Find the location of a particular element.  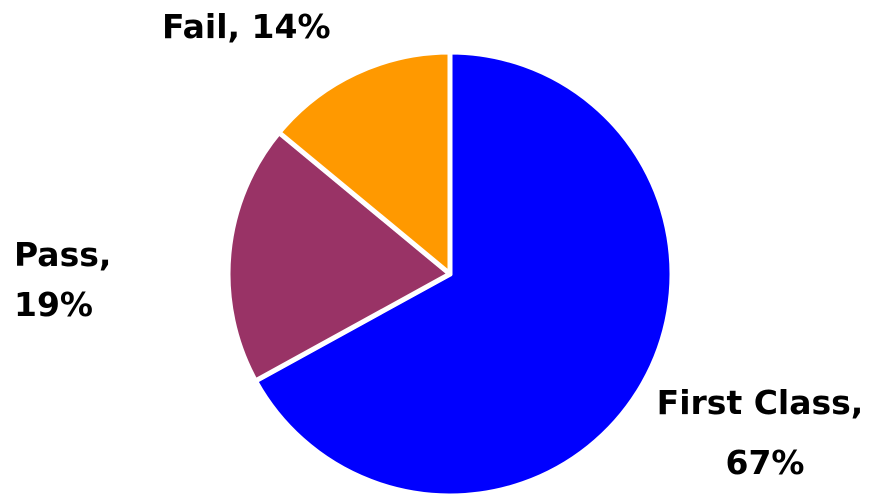

data-label-fail: Fail, 14% is located at coordinates (246, 26).